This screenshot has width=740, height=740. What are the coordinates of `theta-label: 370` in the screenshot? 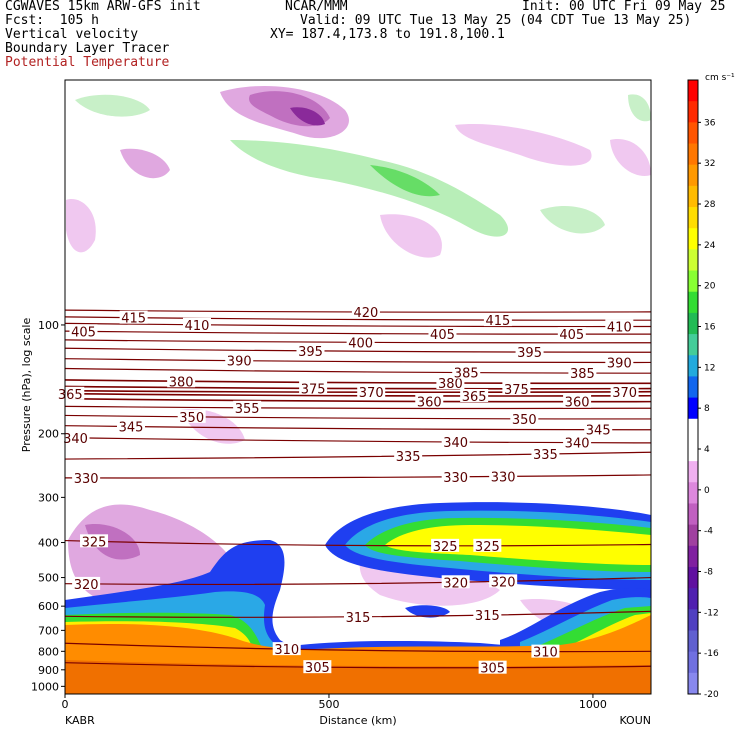 It's located at (624, 393).